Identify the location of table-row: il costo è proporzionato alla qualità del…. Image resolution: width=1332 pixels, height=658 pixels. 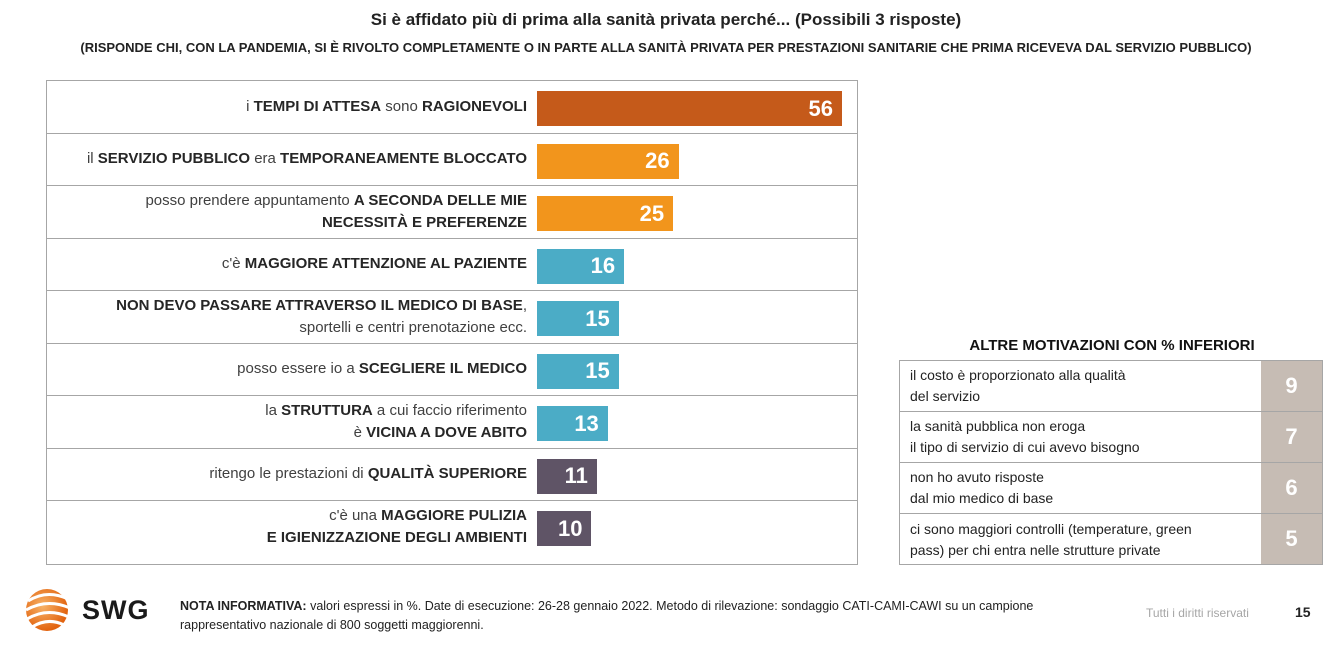
(1111, 386).